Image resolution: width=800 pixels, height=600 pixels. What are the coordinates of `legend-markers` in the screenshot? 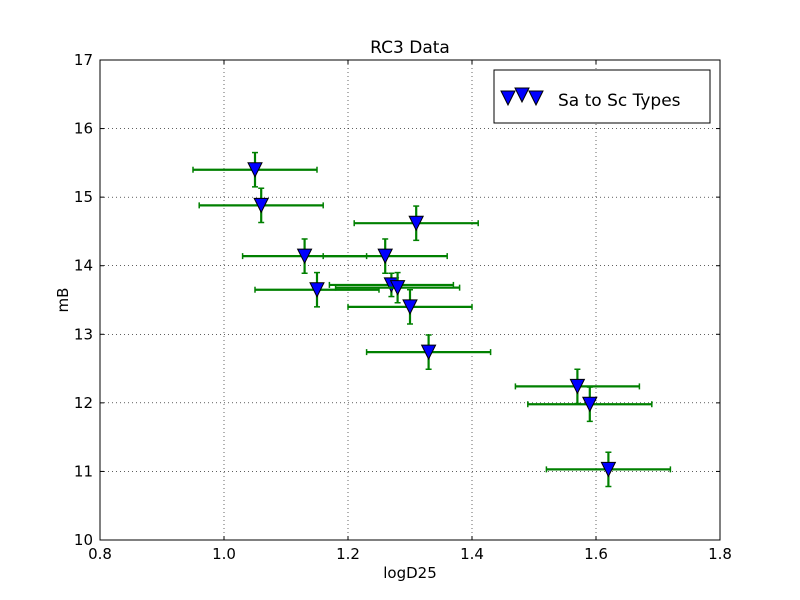 It's located at (522, 97).